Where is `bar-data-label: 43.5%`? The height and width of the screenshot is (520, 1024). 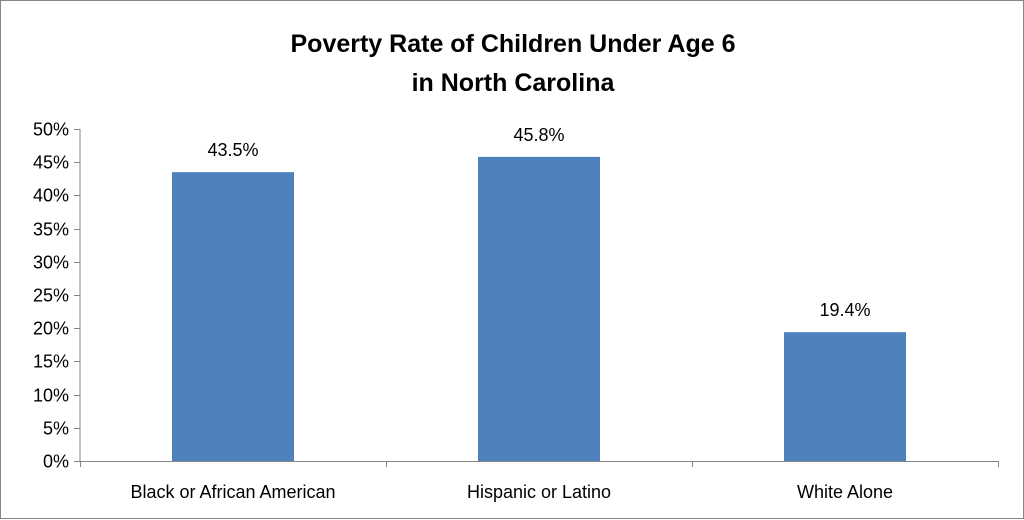
bar-data-label: 43.5% is located at coordinates (232, 150).